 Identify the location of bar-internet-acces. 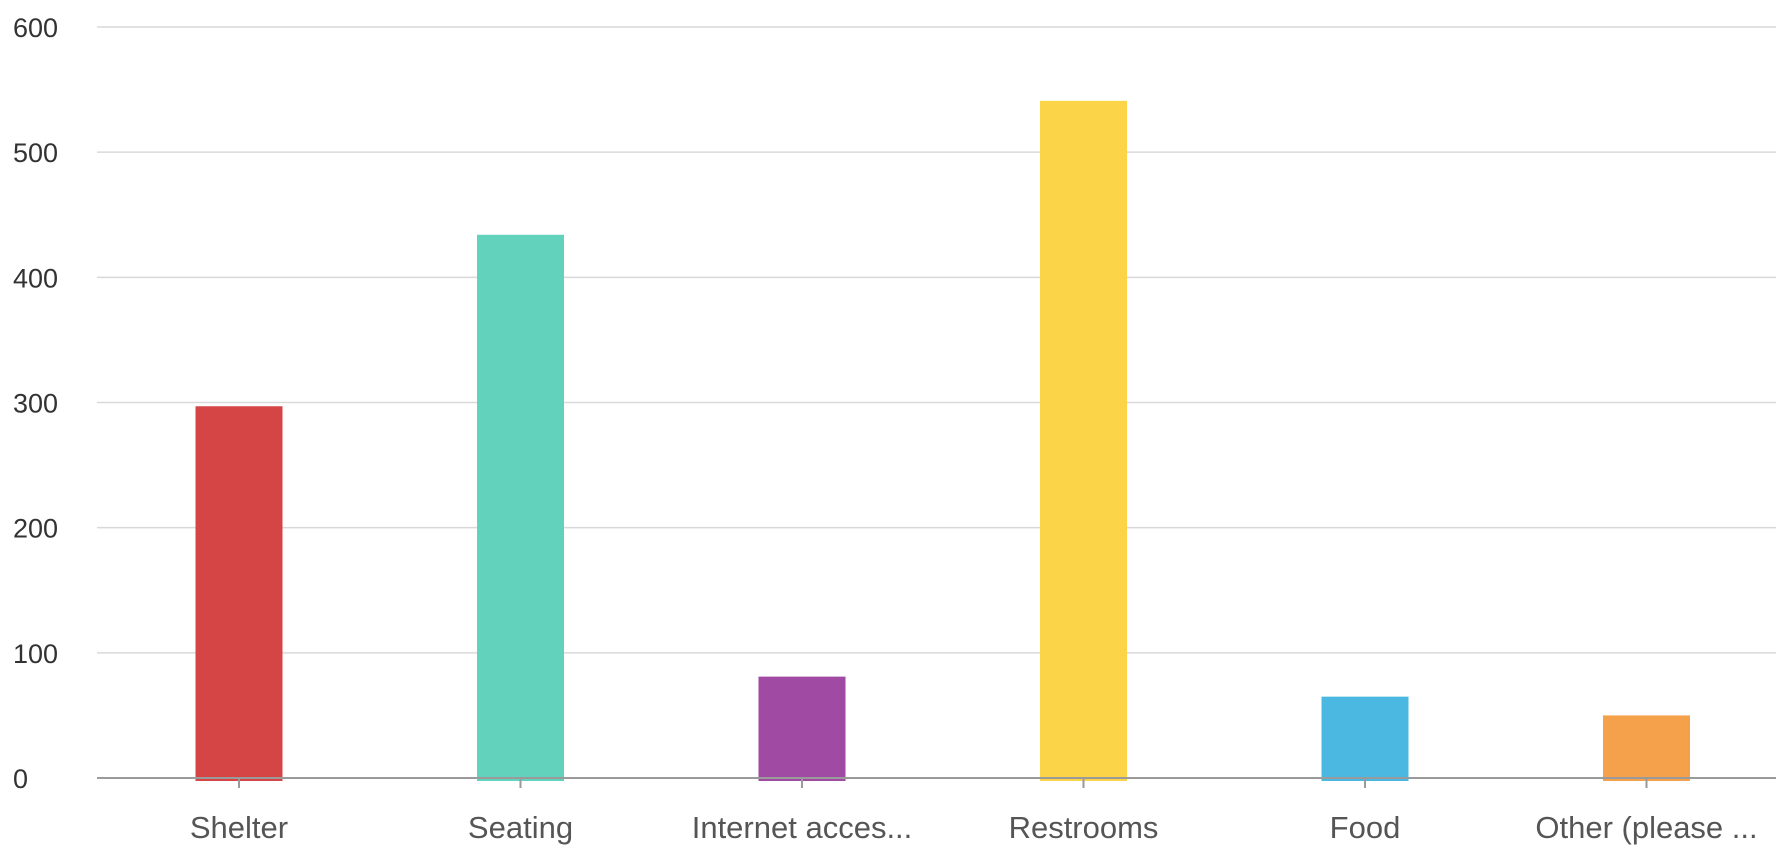
(802, 728).